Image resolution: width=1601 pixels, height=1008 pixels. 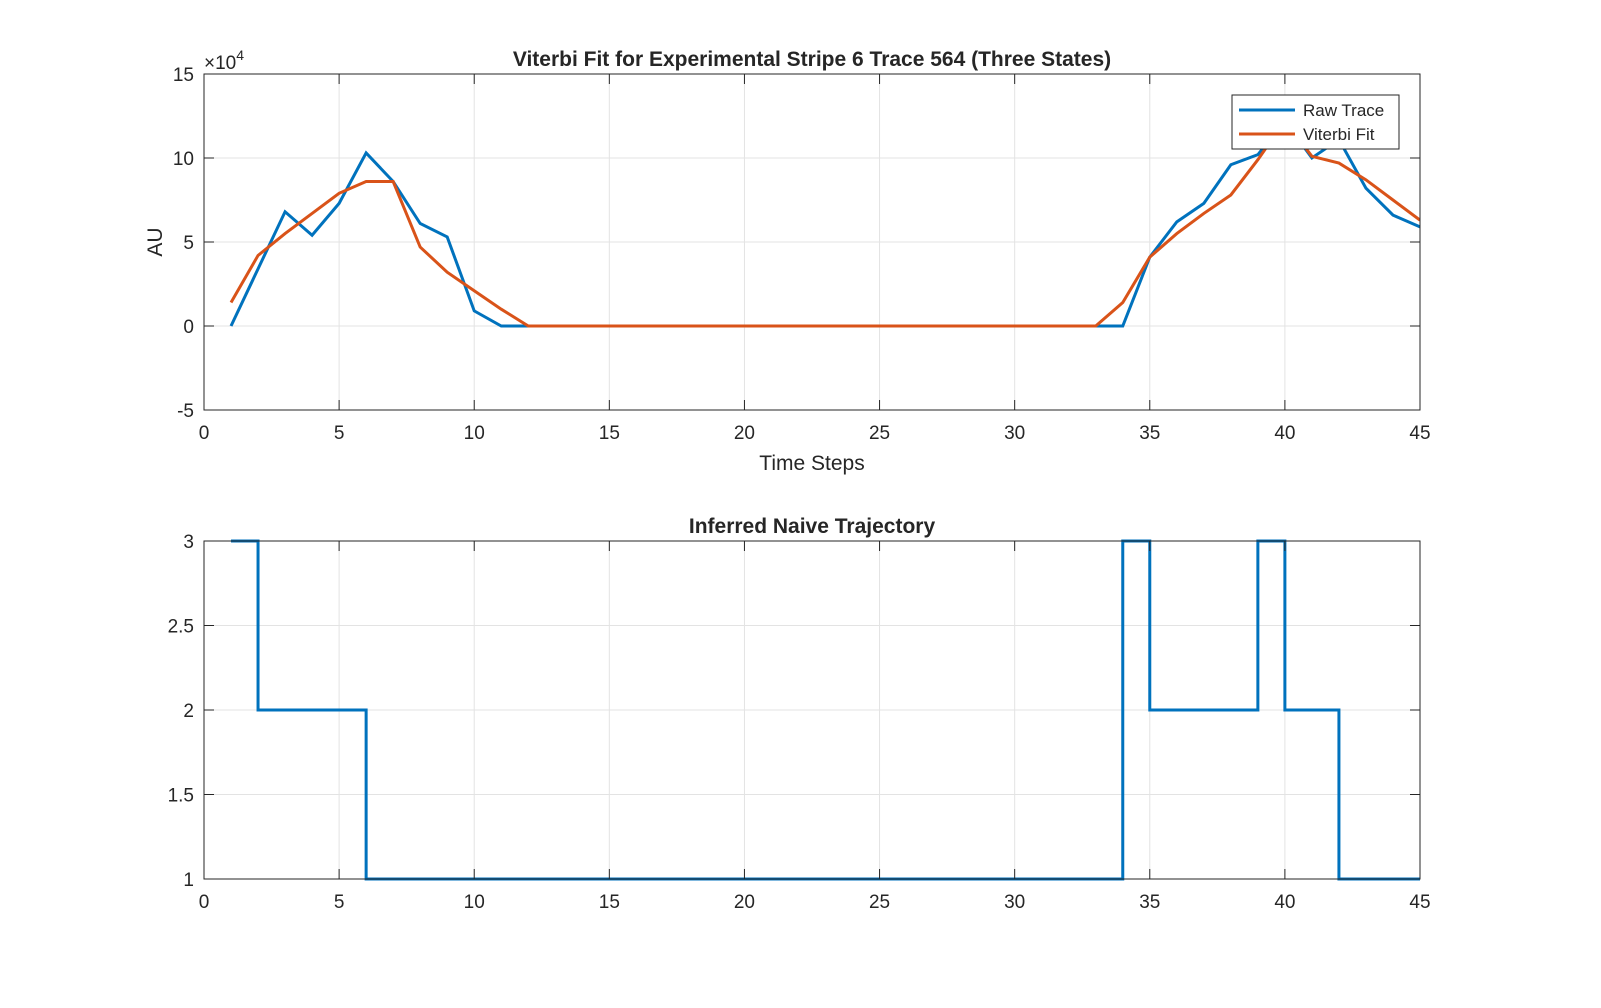 I want to click on legend: Raw Trace Viterbi Fit, so click(x=1315, y=122).